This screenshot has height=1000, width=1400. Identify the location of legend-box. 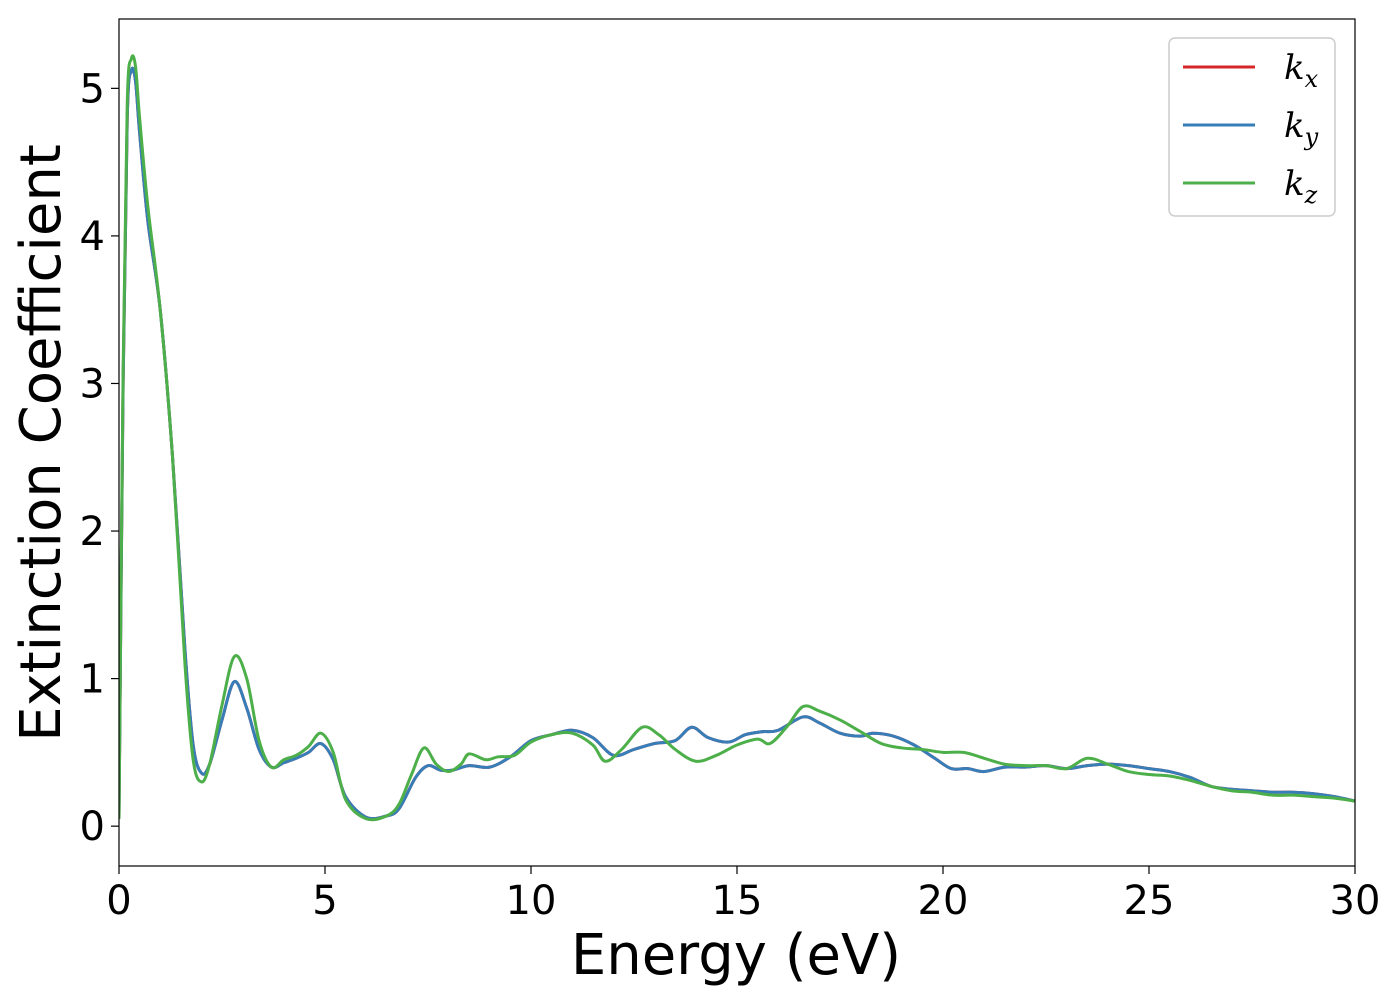
(1252, 127).